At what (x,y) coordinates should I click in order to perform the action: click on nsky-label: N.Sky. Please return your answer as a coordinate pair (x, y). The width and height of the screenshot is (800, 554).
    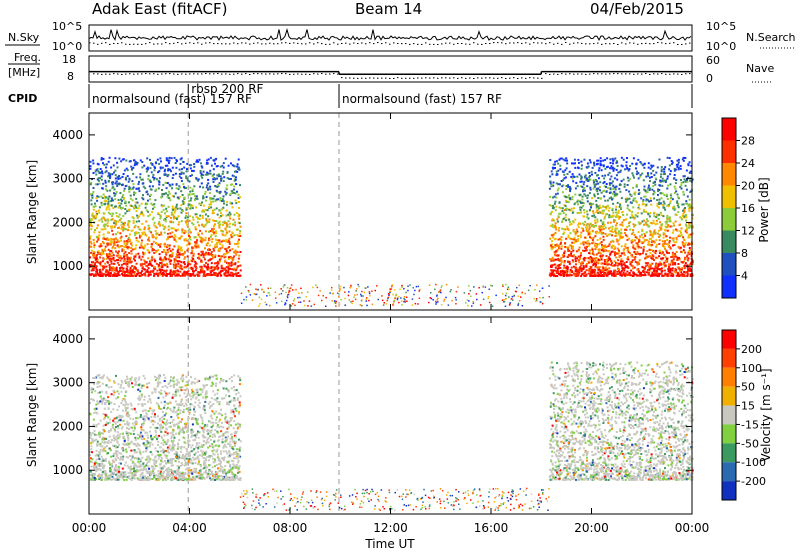
    Looking at the image, I should click on (24, 37).